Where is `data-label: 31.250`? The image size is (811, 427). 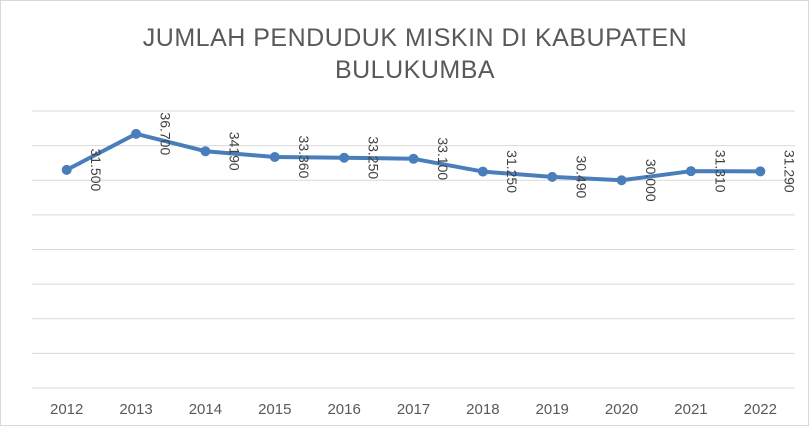
data-label: 31.250 is located at coordinates (512, 171).